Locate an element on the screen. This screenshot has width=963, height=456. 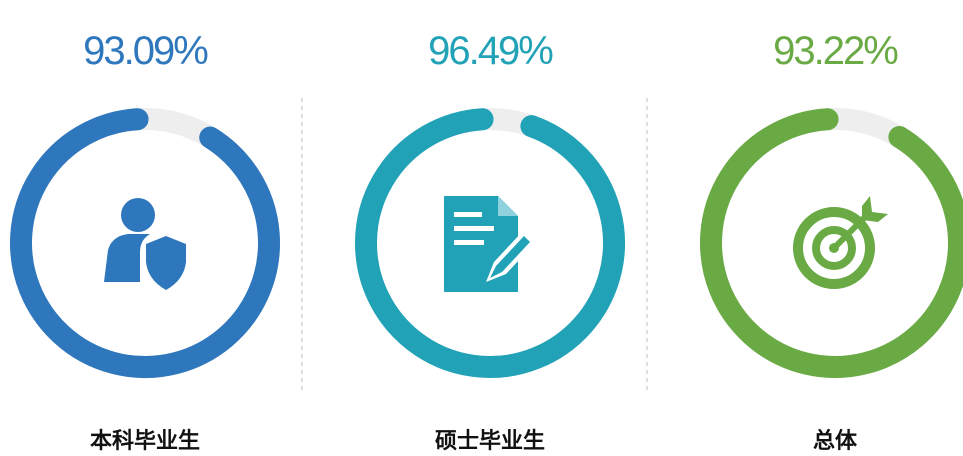
value-label: 93.22% is located at coordinates (835, 51).